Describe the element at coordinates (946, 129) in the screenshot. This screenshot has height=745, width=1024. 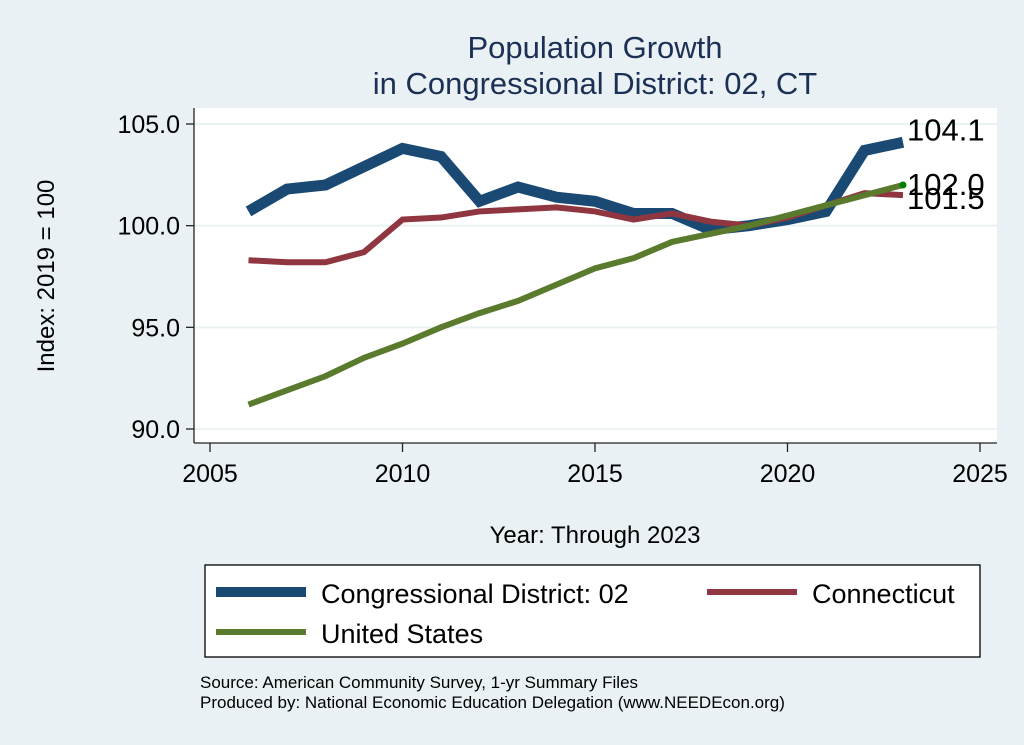
I see `end-label-district: 104.1` at that location.